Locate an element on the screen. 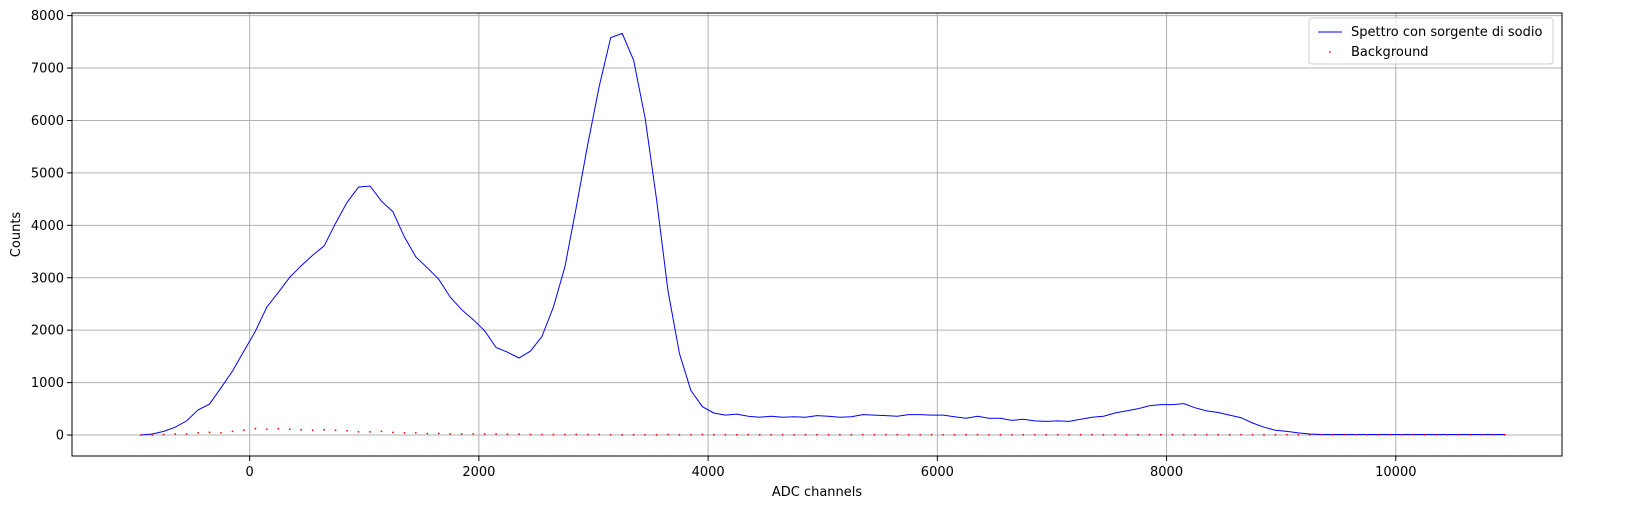 The width and height of the screenshot is (1634, 528). x-tick-label: 2000 is located at coordinates (478, 472).